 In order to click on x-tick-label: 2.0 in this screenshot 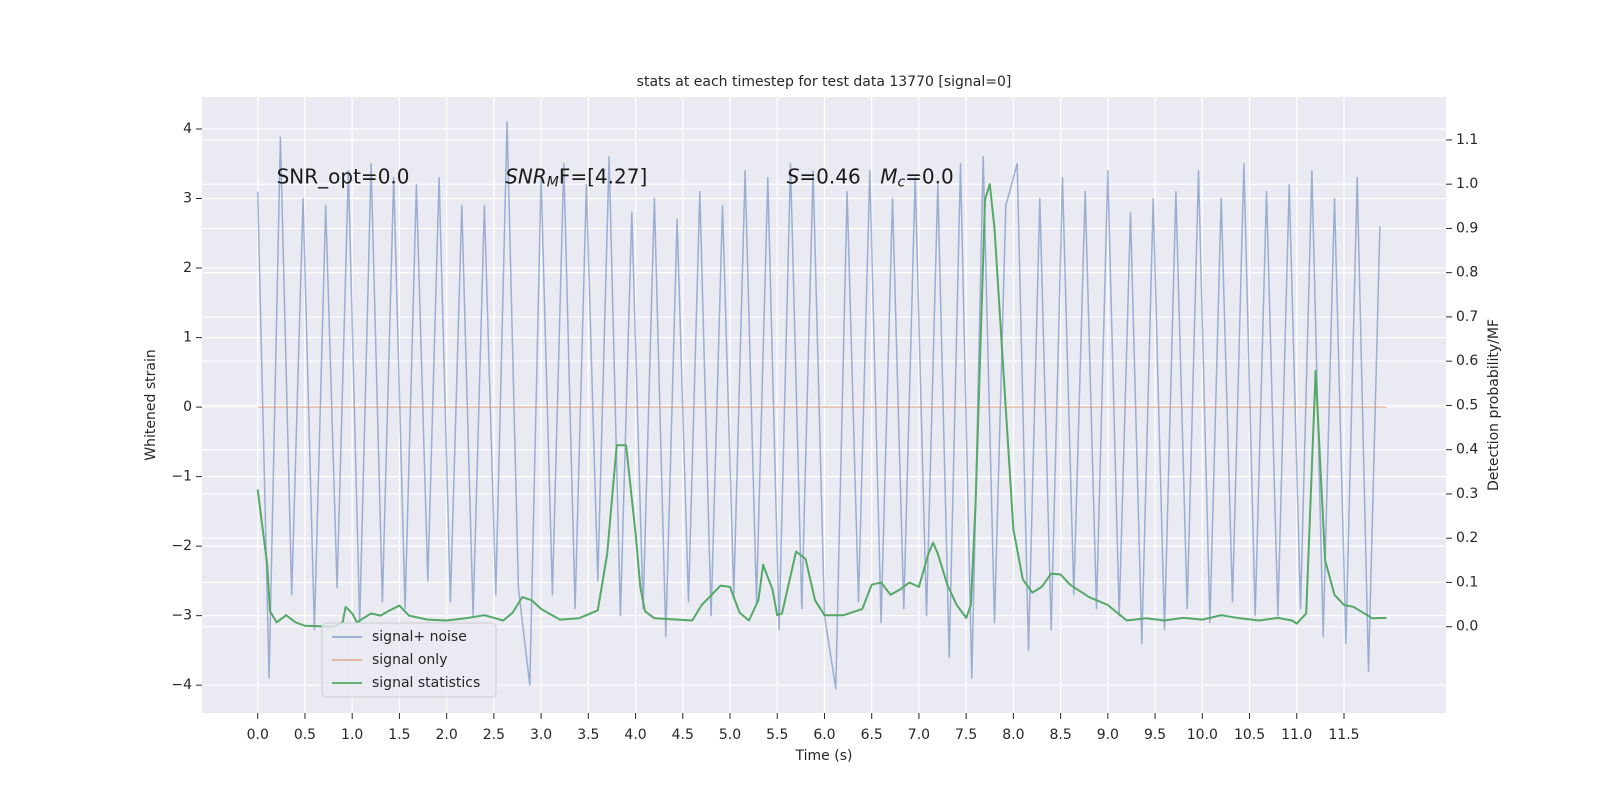, I will do `click(447, 735)`.